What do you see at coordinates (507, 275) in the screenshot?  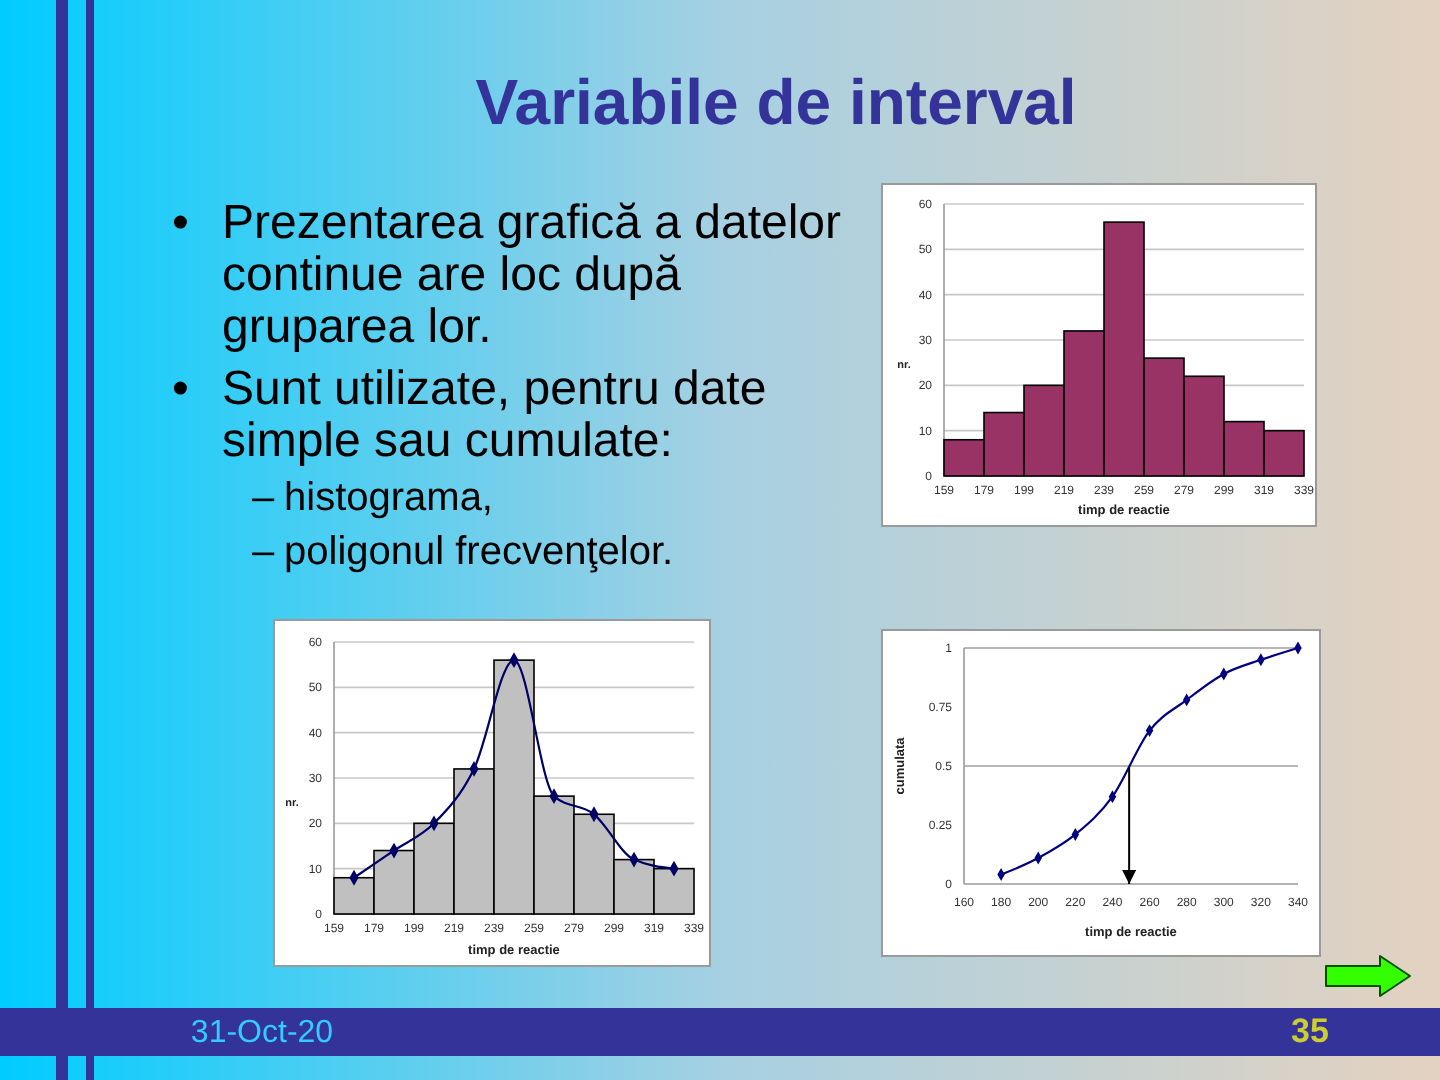 I see `text: • Prezentarea grafică a datelor continue are loc după gruparea lor.` at bounding box center [507, 275].